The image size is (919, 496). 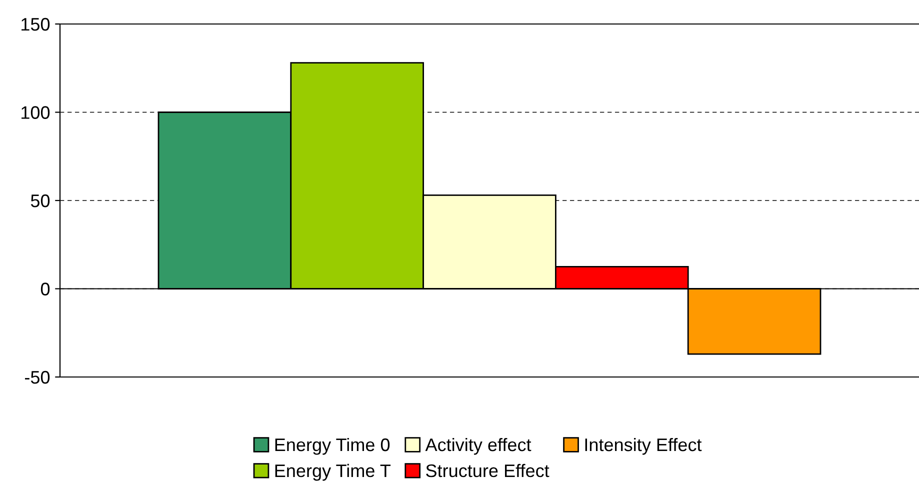 What do you see at coordinates (36, 24) in the screenshot?
I see `y-tick-label: 150` at bounding box center [36, 24].